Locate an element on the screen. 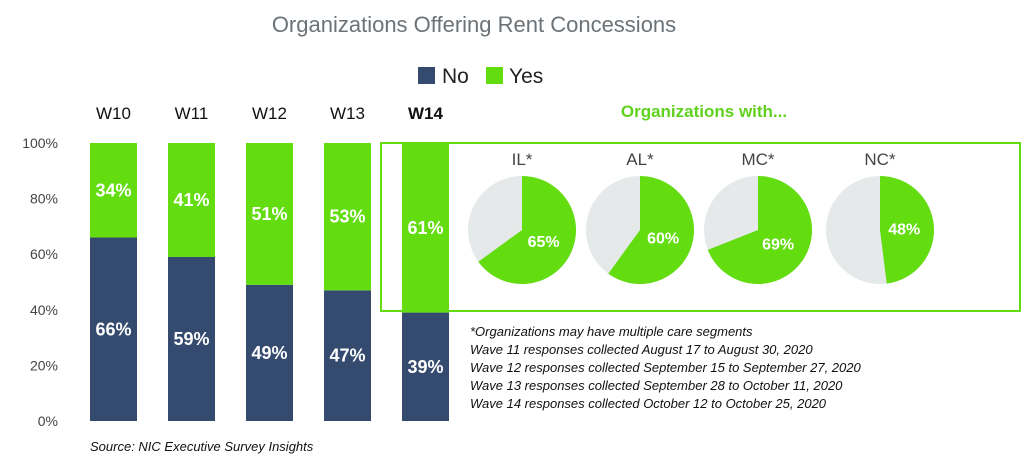 The image size is (1024, 471). bar-value-label: 41% is located at coordinates (191, 200).